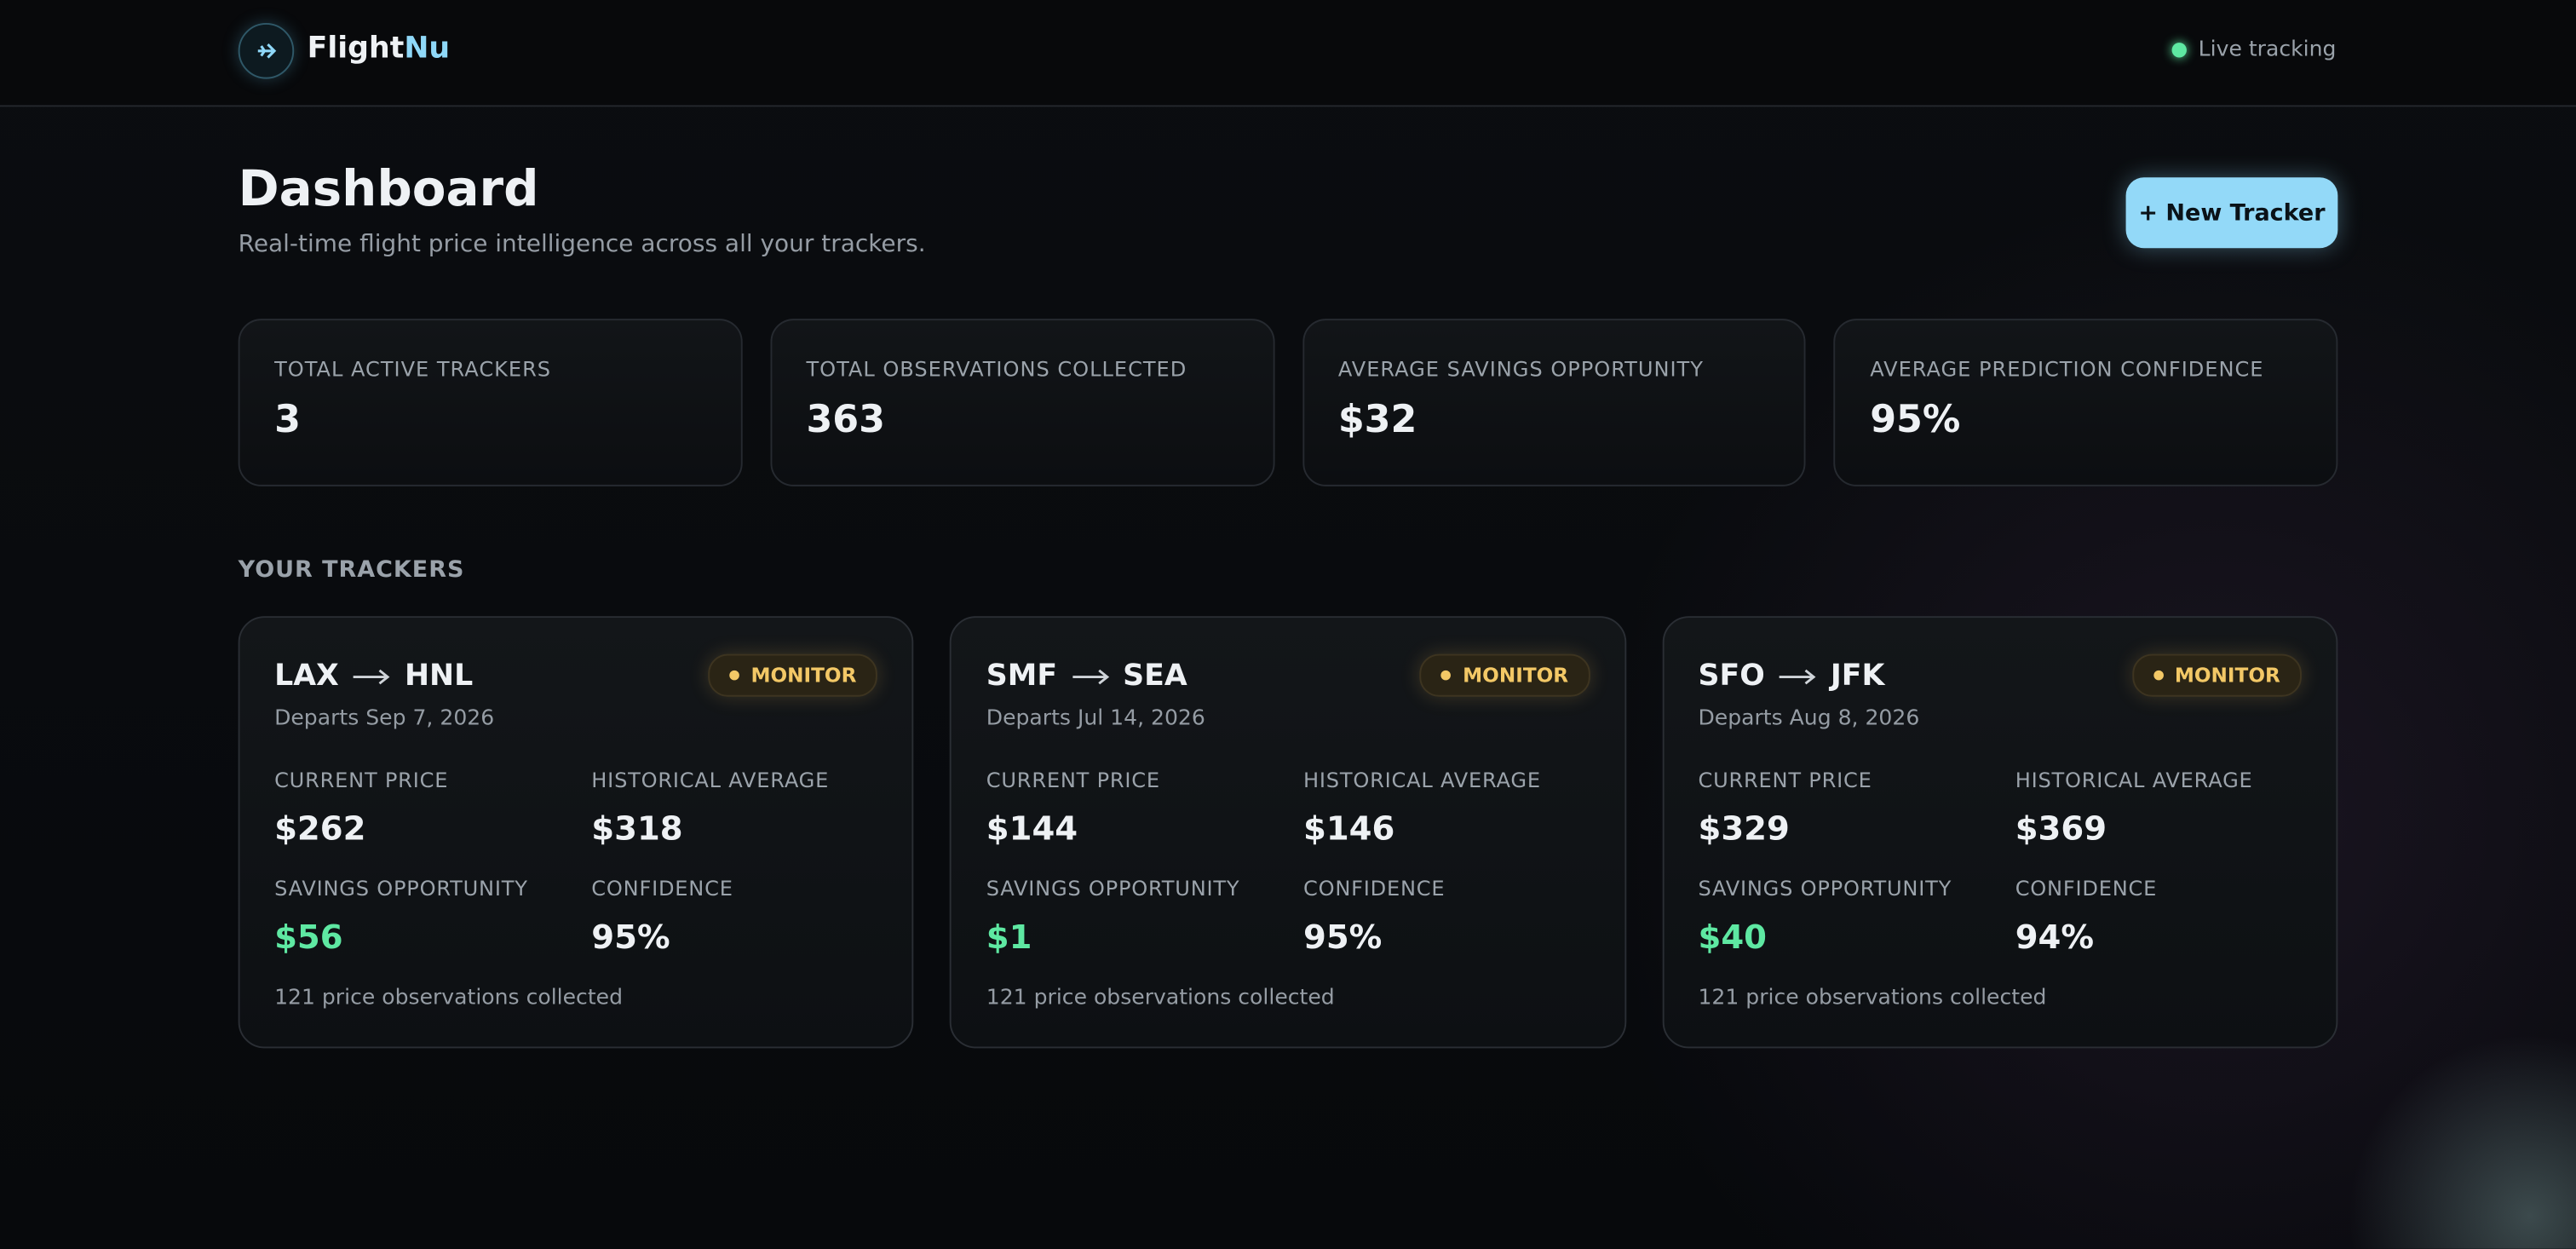  I want to click on metric: CONFIDENCE 94%, so click(2171, 916).